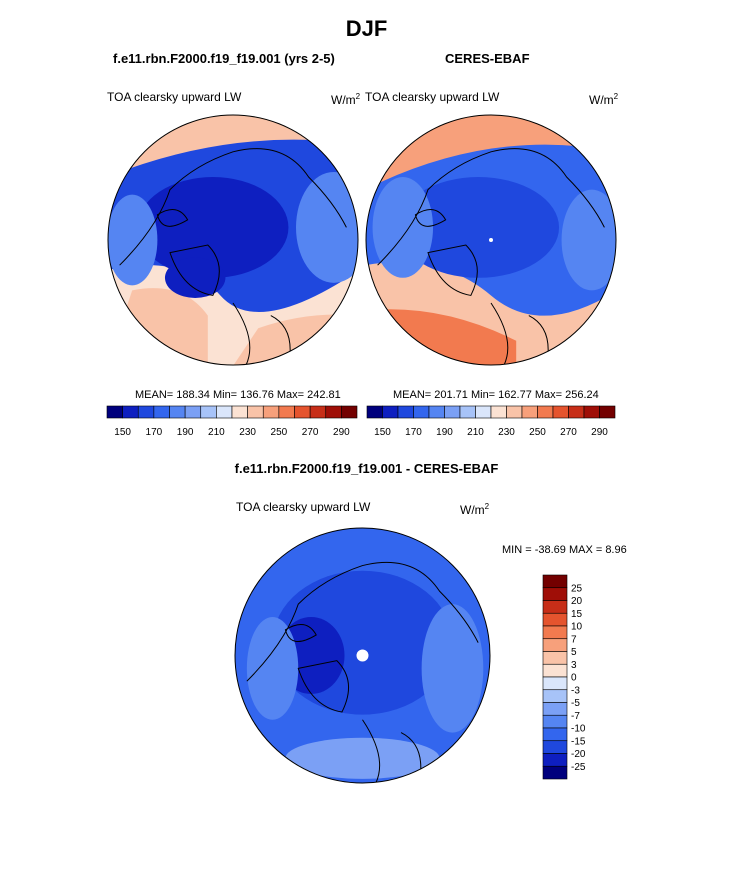 Image resolution: width=733 pixels, height=882 pixels. What do you see at coordinates (568, 432) in the screenshot?
I see `colorbar-tick-label: 270` at bounding box center [568, 432].